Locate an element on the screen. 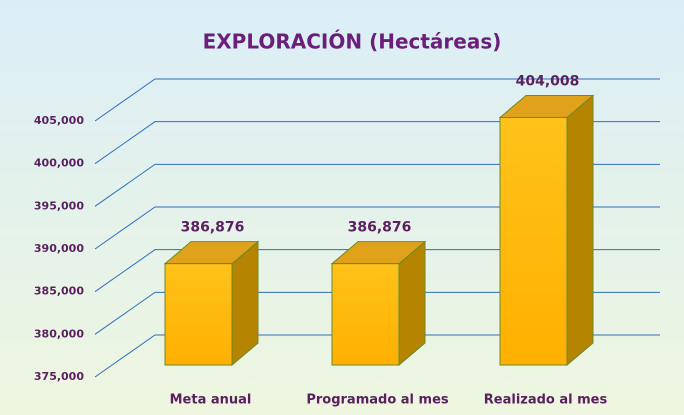 This screenshot has width=684, height=415. y-tick-label: 395,000 is located at coordinates (59, 205).